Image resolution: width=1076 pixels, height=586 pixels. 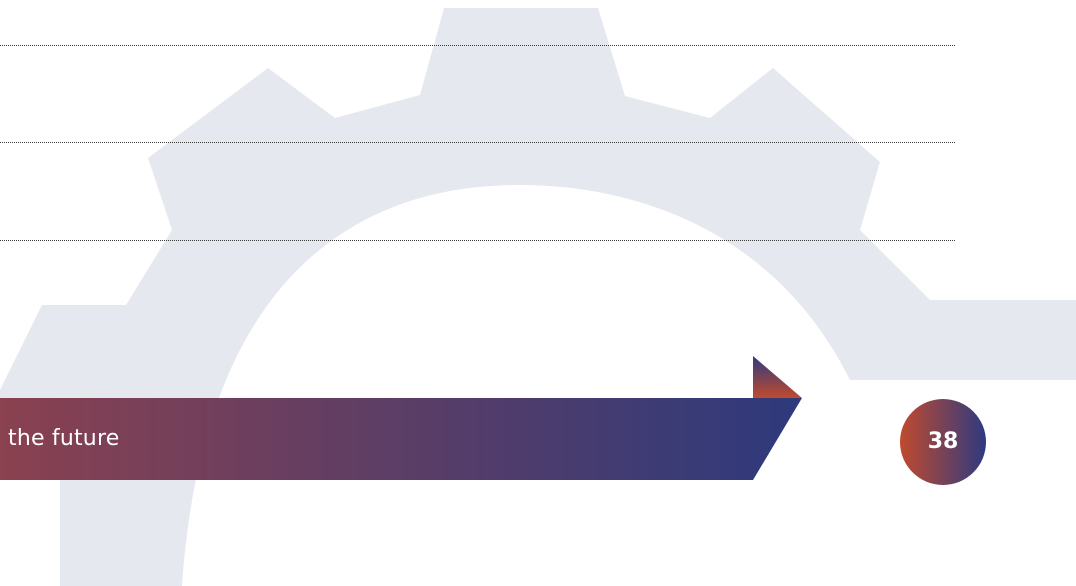 I want to click on banner-text: the future, so click(x=64, y=438).